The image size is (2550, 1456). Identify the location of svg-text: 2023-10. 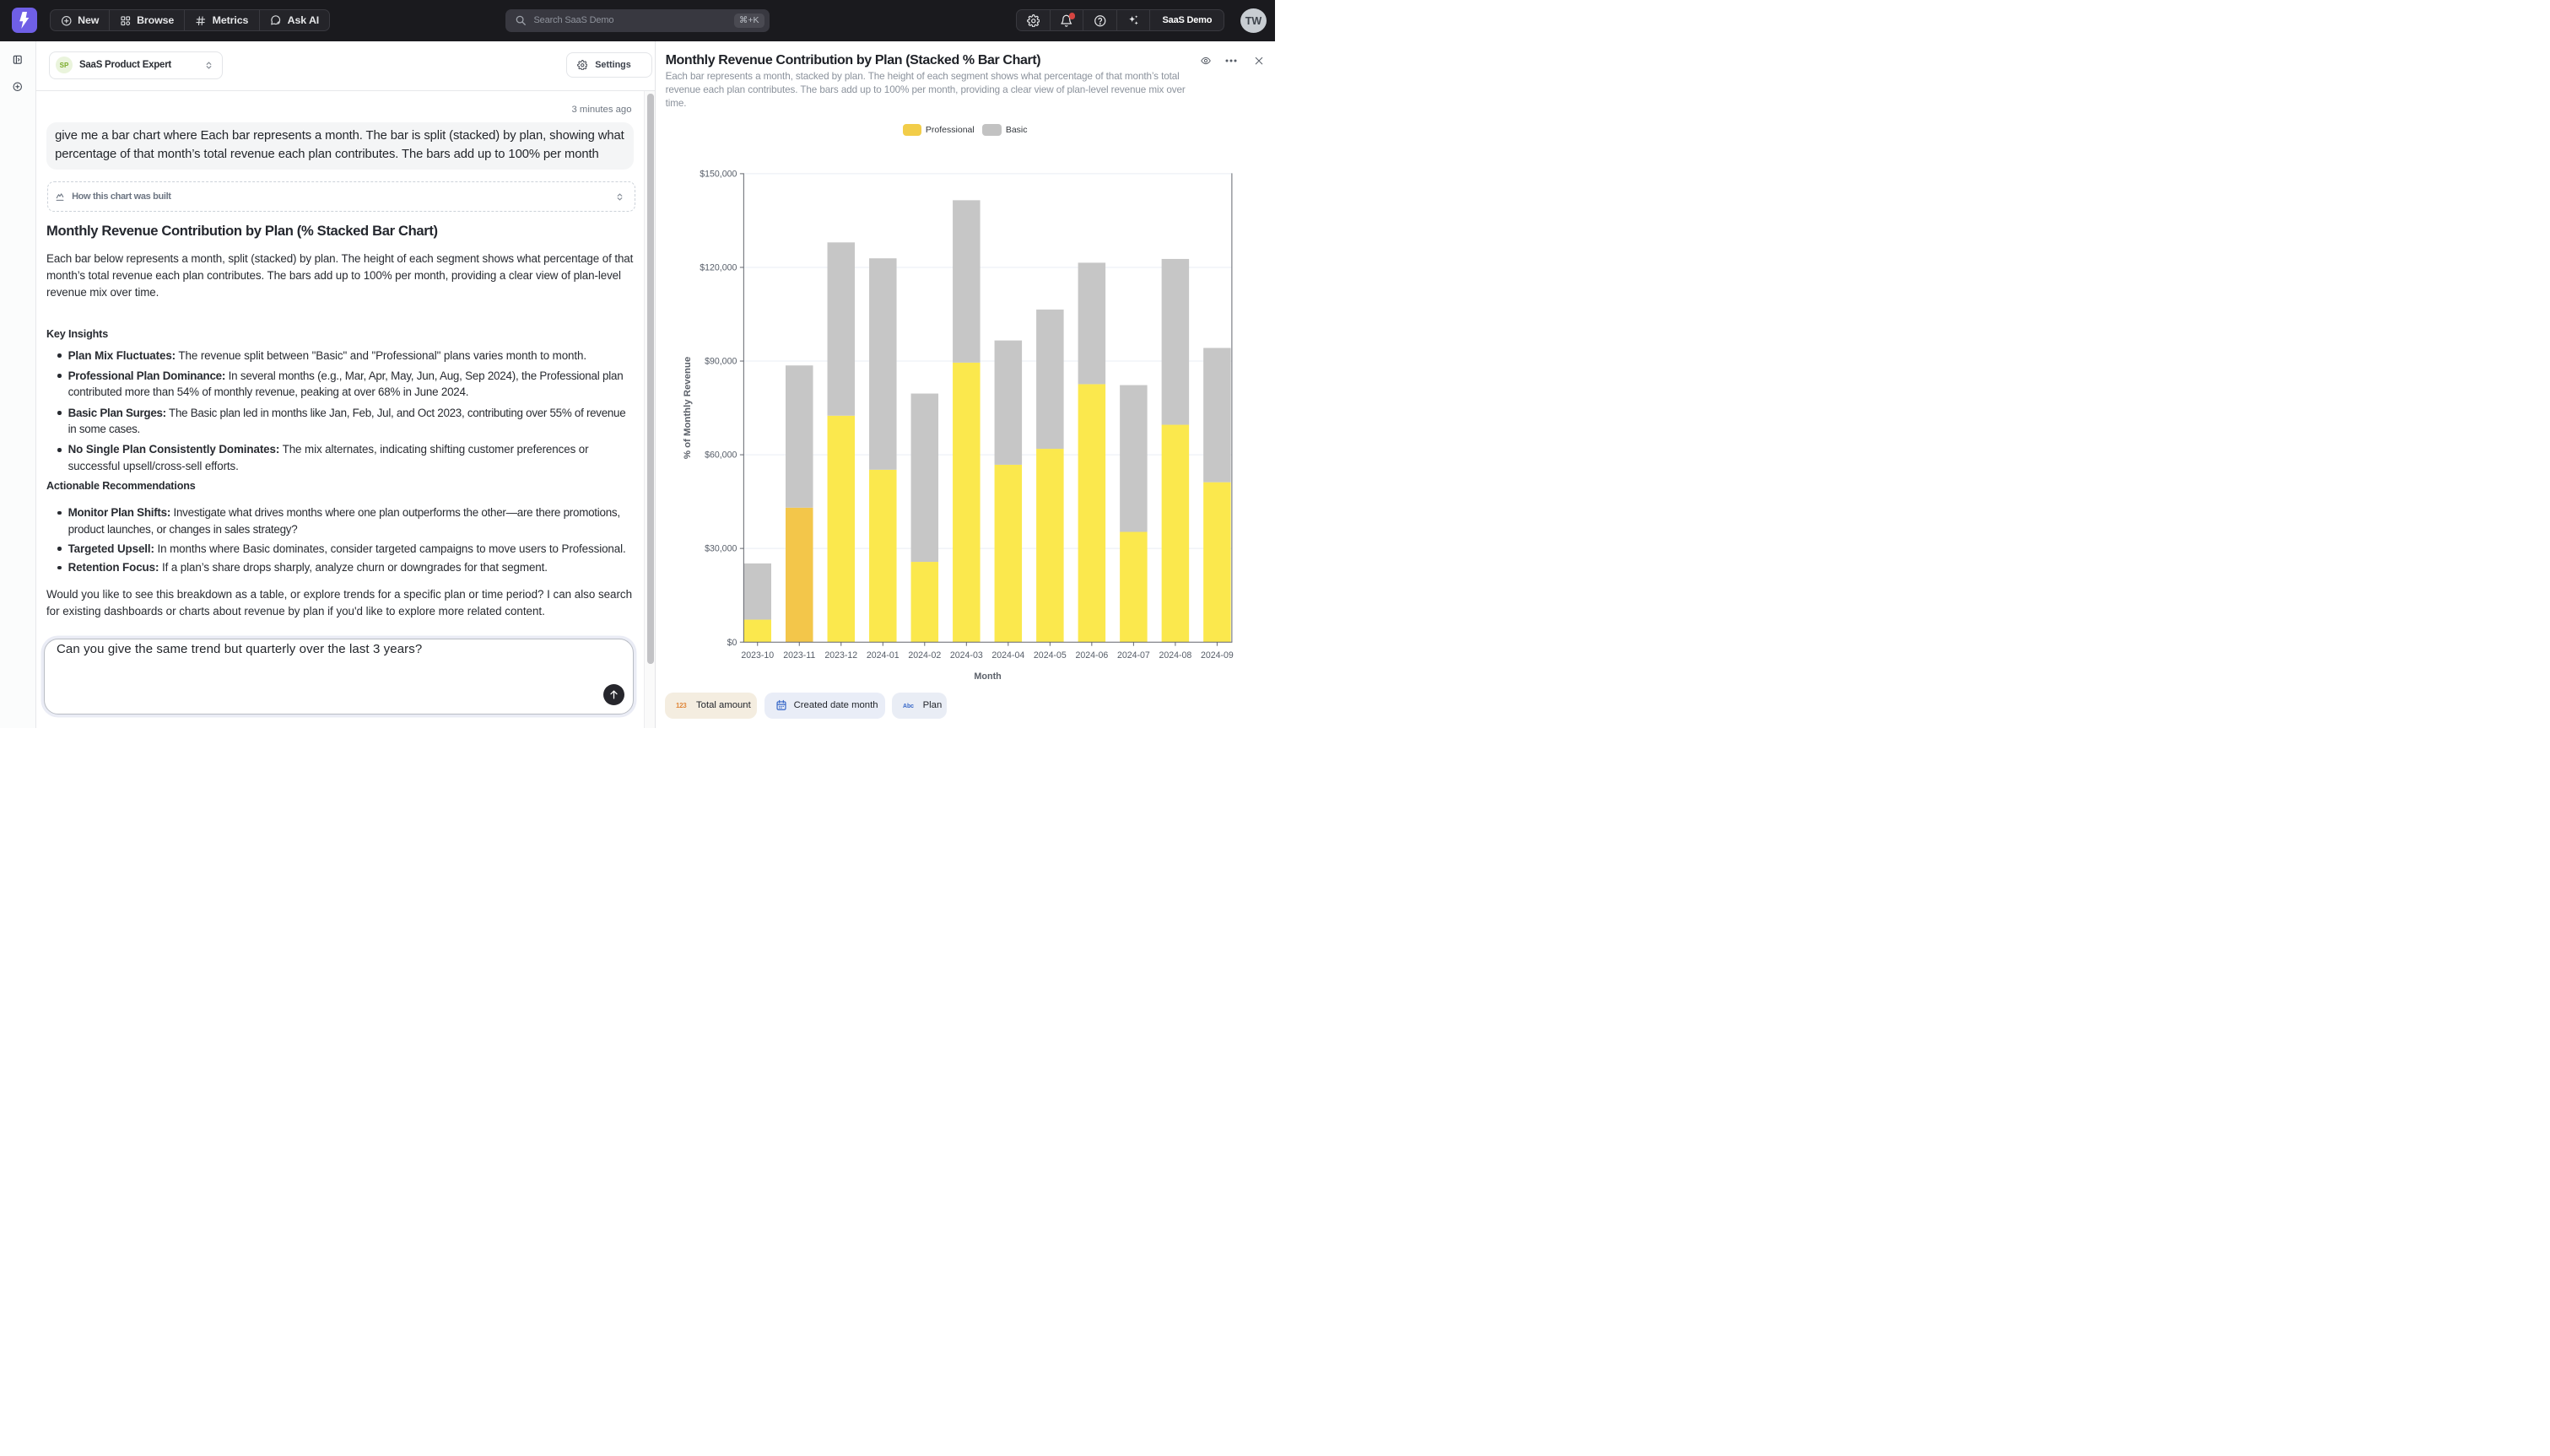
(758, 655).